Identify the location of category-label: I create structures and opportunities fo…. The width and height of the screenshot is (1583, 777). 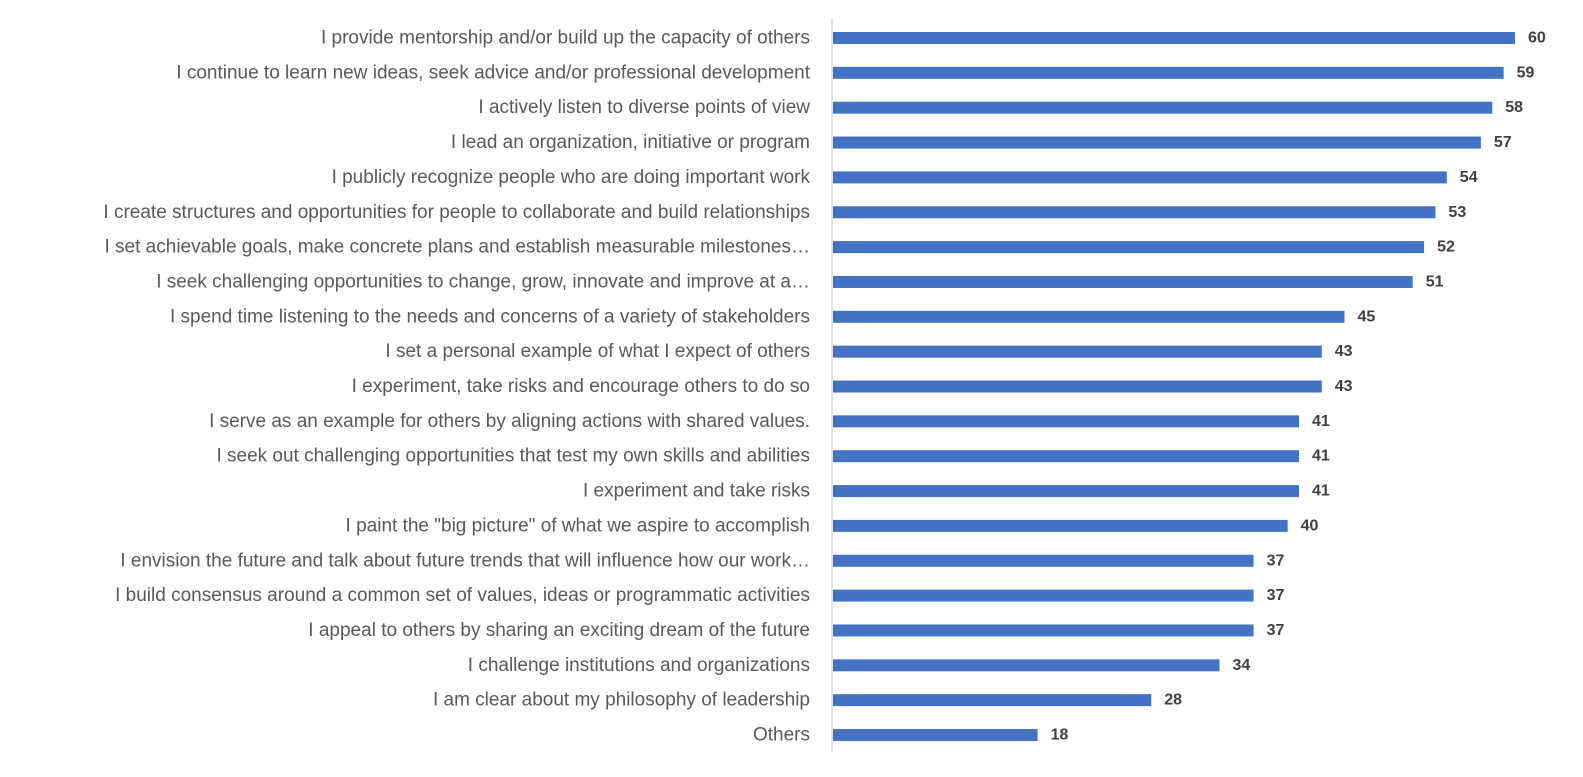
(456, 212).